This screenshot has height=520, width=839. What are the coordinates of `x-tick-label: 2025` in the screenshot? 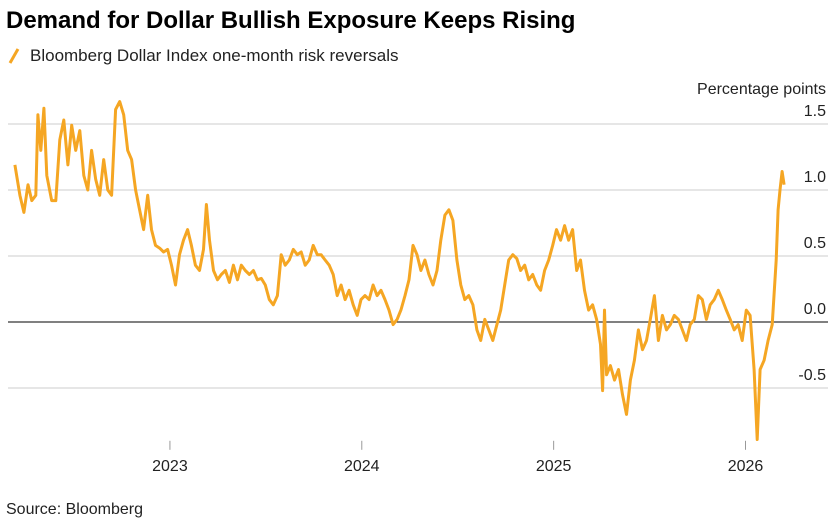 It's located at (554, 466).